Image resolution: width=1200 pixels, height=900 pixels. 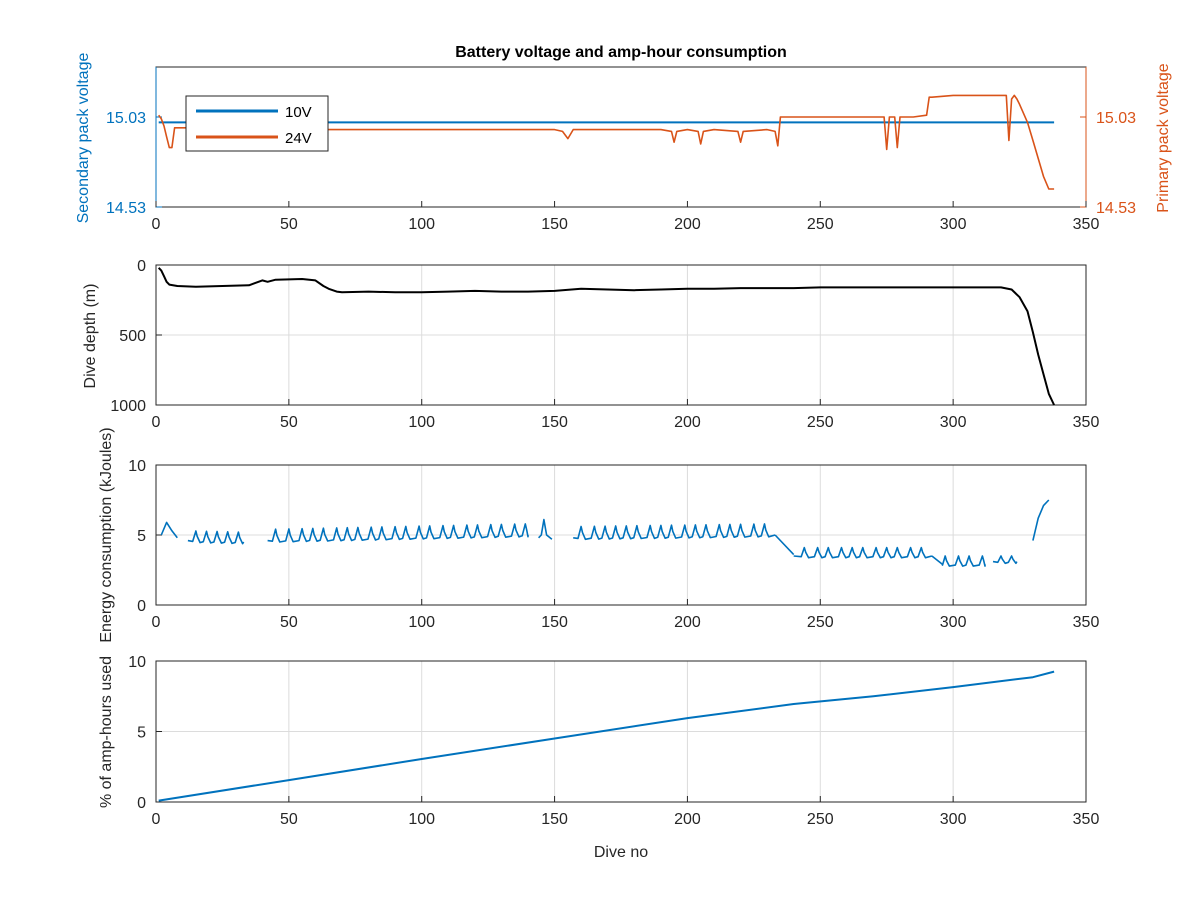 What do you see at coordinates (128, 406) in the screenshot?
I see `y-tick-label: 1000` at bounding box center [128, 406].